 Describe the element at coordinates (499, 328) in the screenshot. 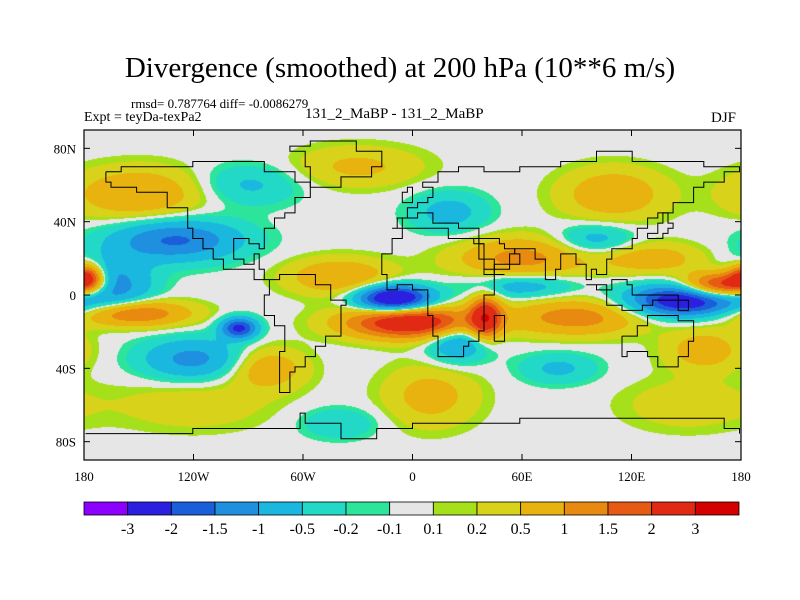

I see `madagascar-coast` at that location.